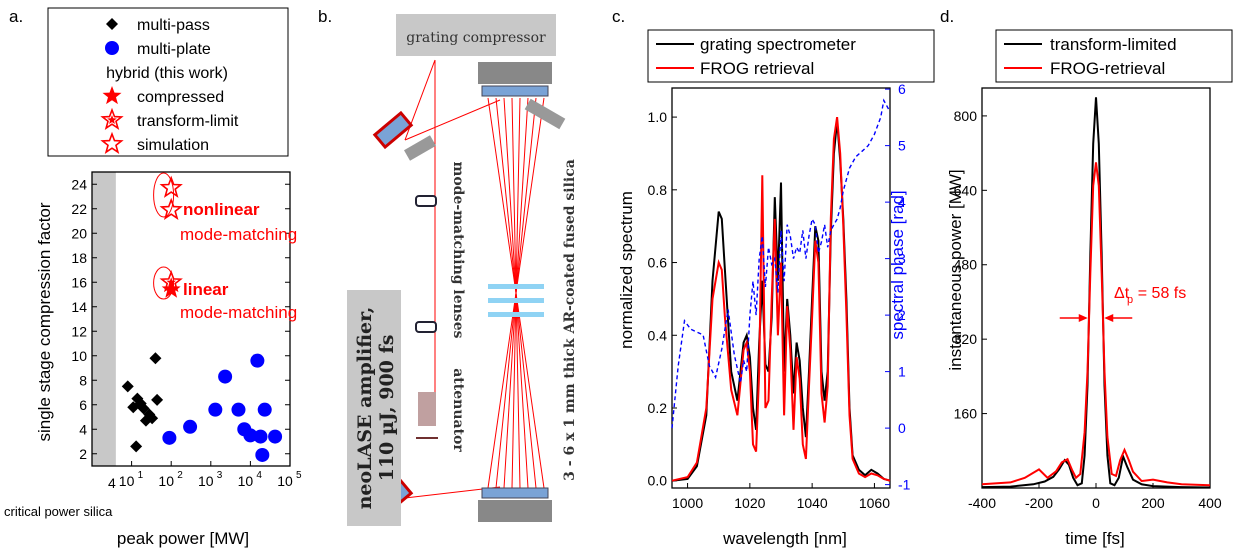 The image size is (1242, 548). What do you see at coordinates (1095, 538) in the screenshot?
I see `x-axis-label-d: time [fs]` at bounding box center [1095, 538].